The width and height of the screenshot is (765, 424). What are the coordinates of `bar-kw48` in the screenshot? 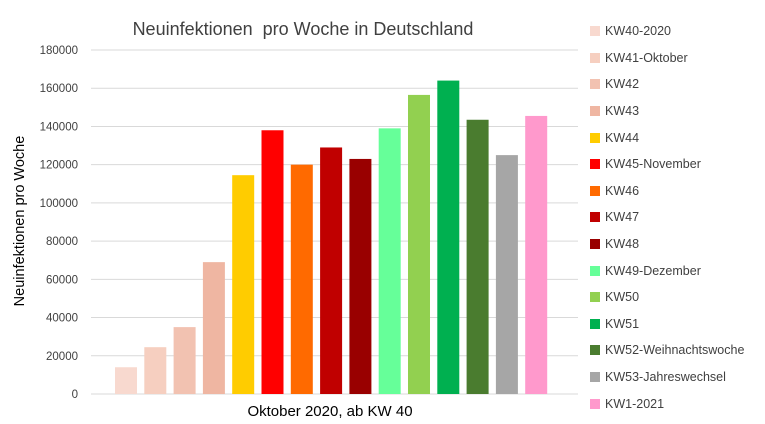 It's located at (360, 276).